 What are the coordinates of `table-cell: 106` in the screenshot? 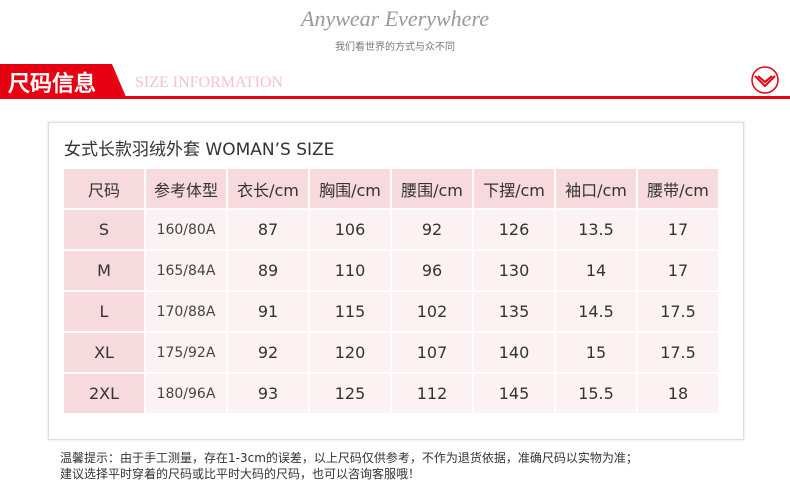 It's located at (350, 229).